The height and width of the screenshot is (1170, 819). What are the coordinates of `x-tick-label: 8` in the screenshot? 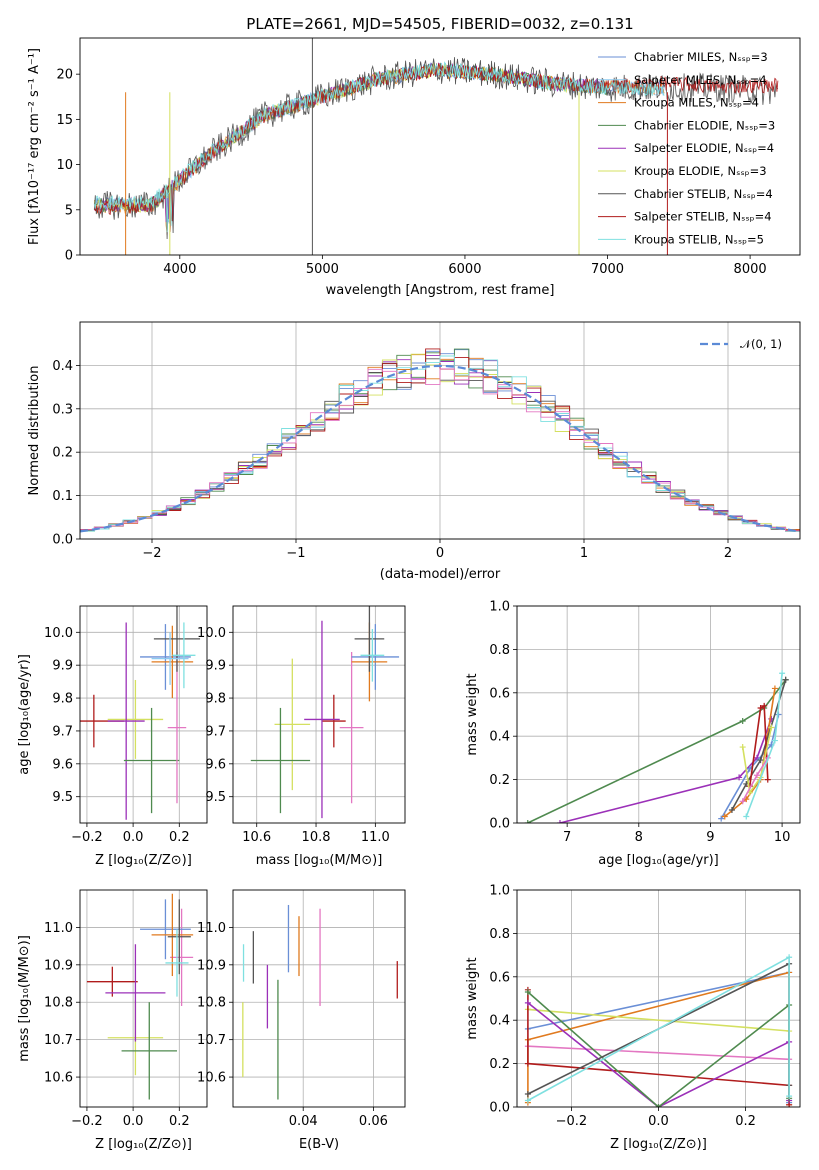 It's located at (639, 837).